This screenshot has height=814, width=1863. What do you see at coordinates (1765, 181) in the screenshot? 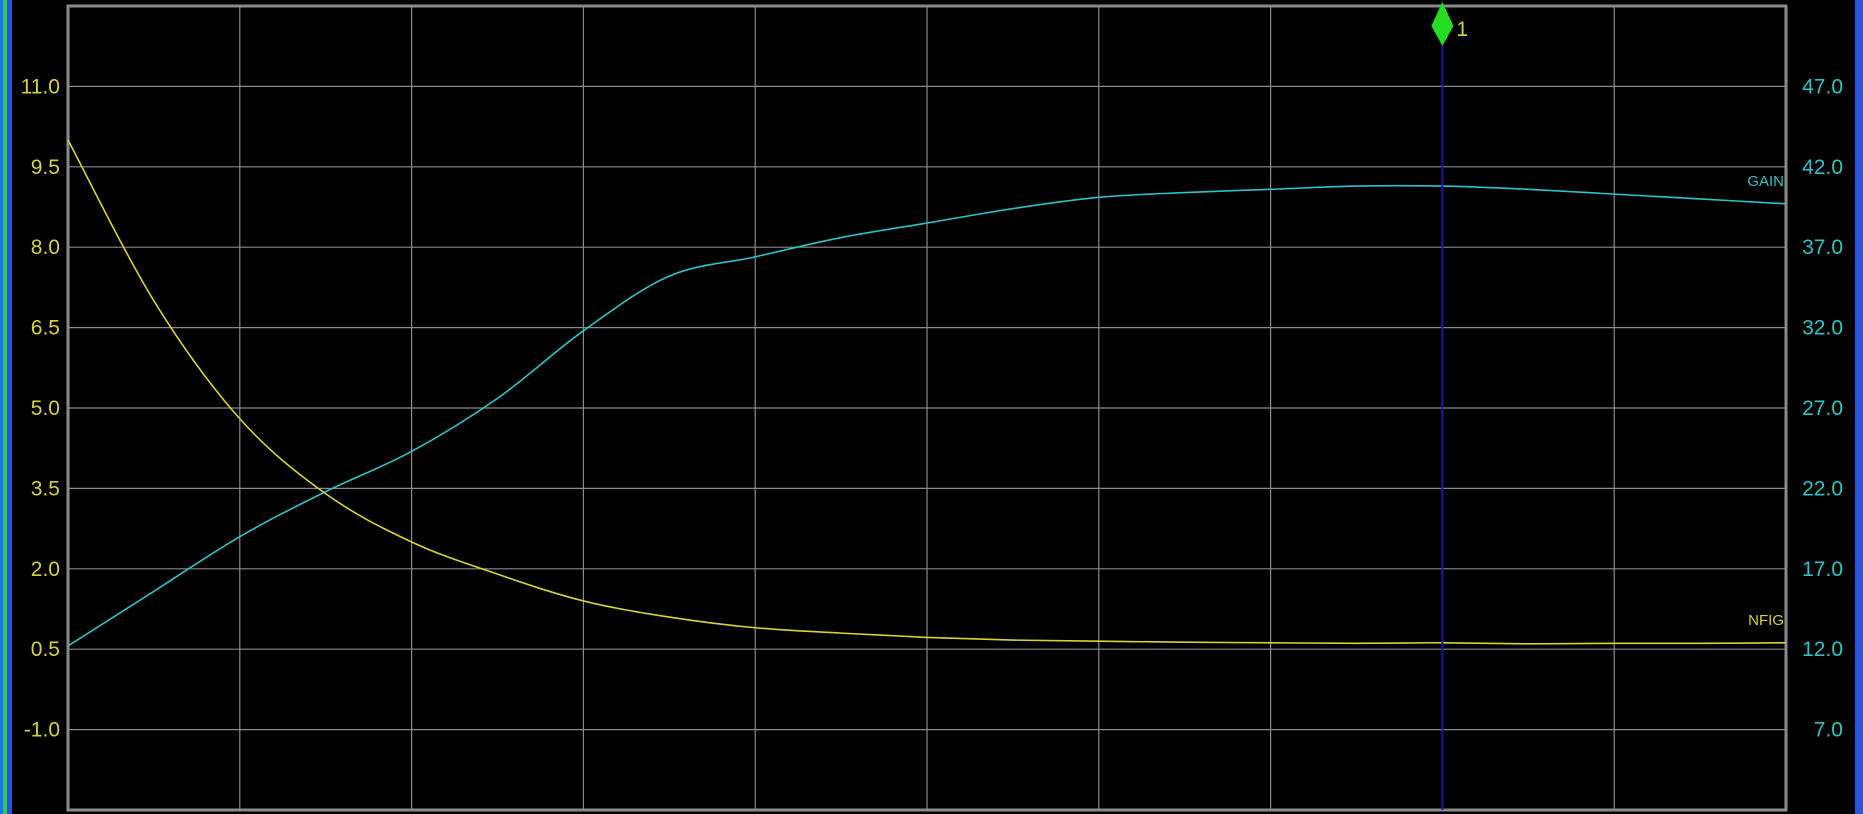
I see `trace-label-gain: GAIN` at bounding box center [1765, 181].